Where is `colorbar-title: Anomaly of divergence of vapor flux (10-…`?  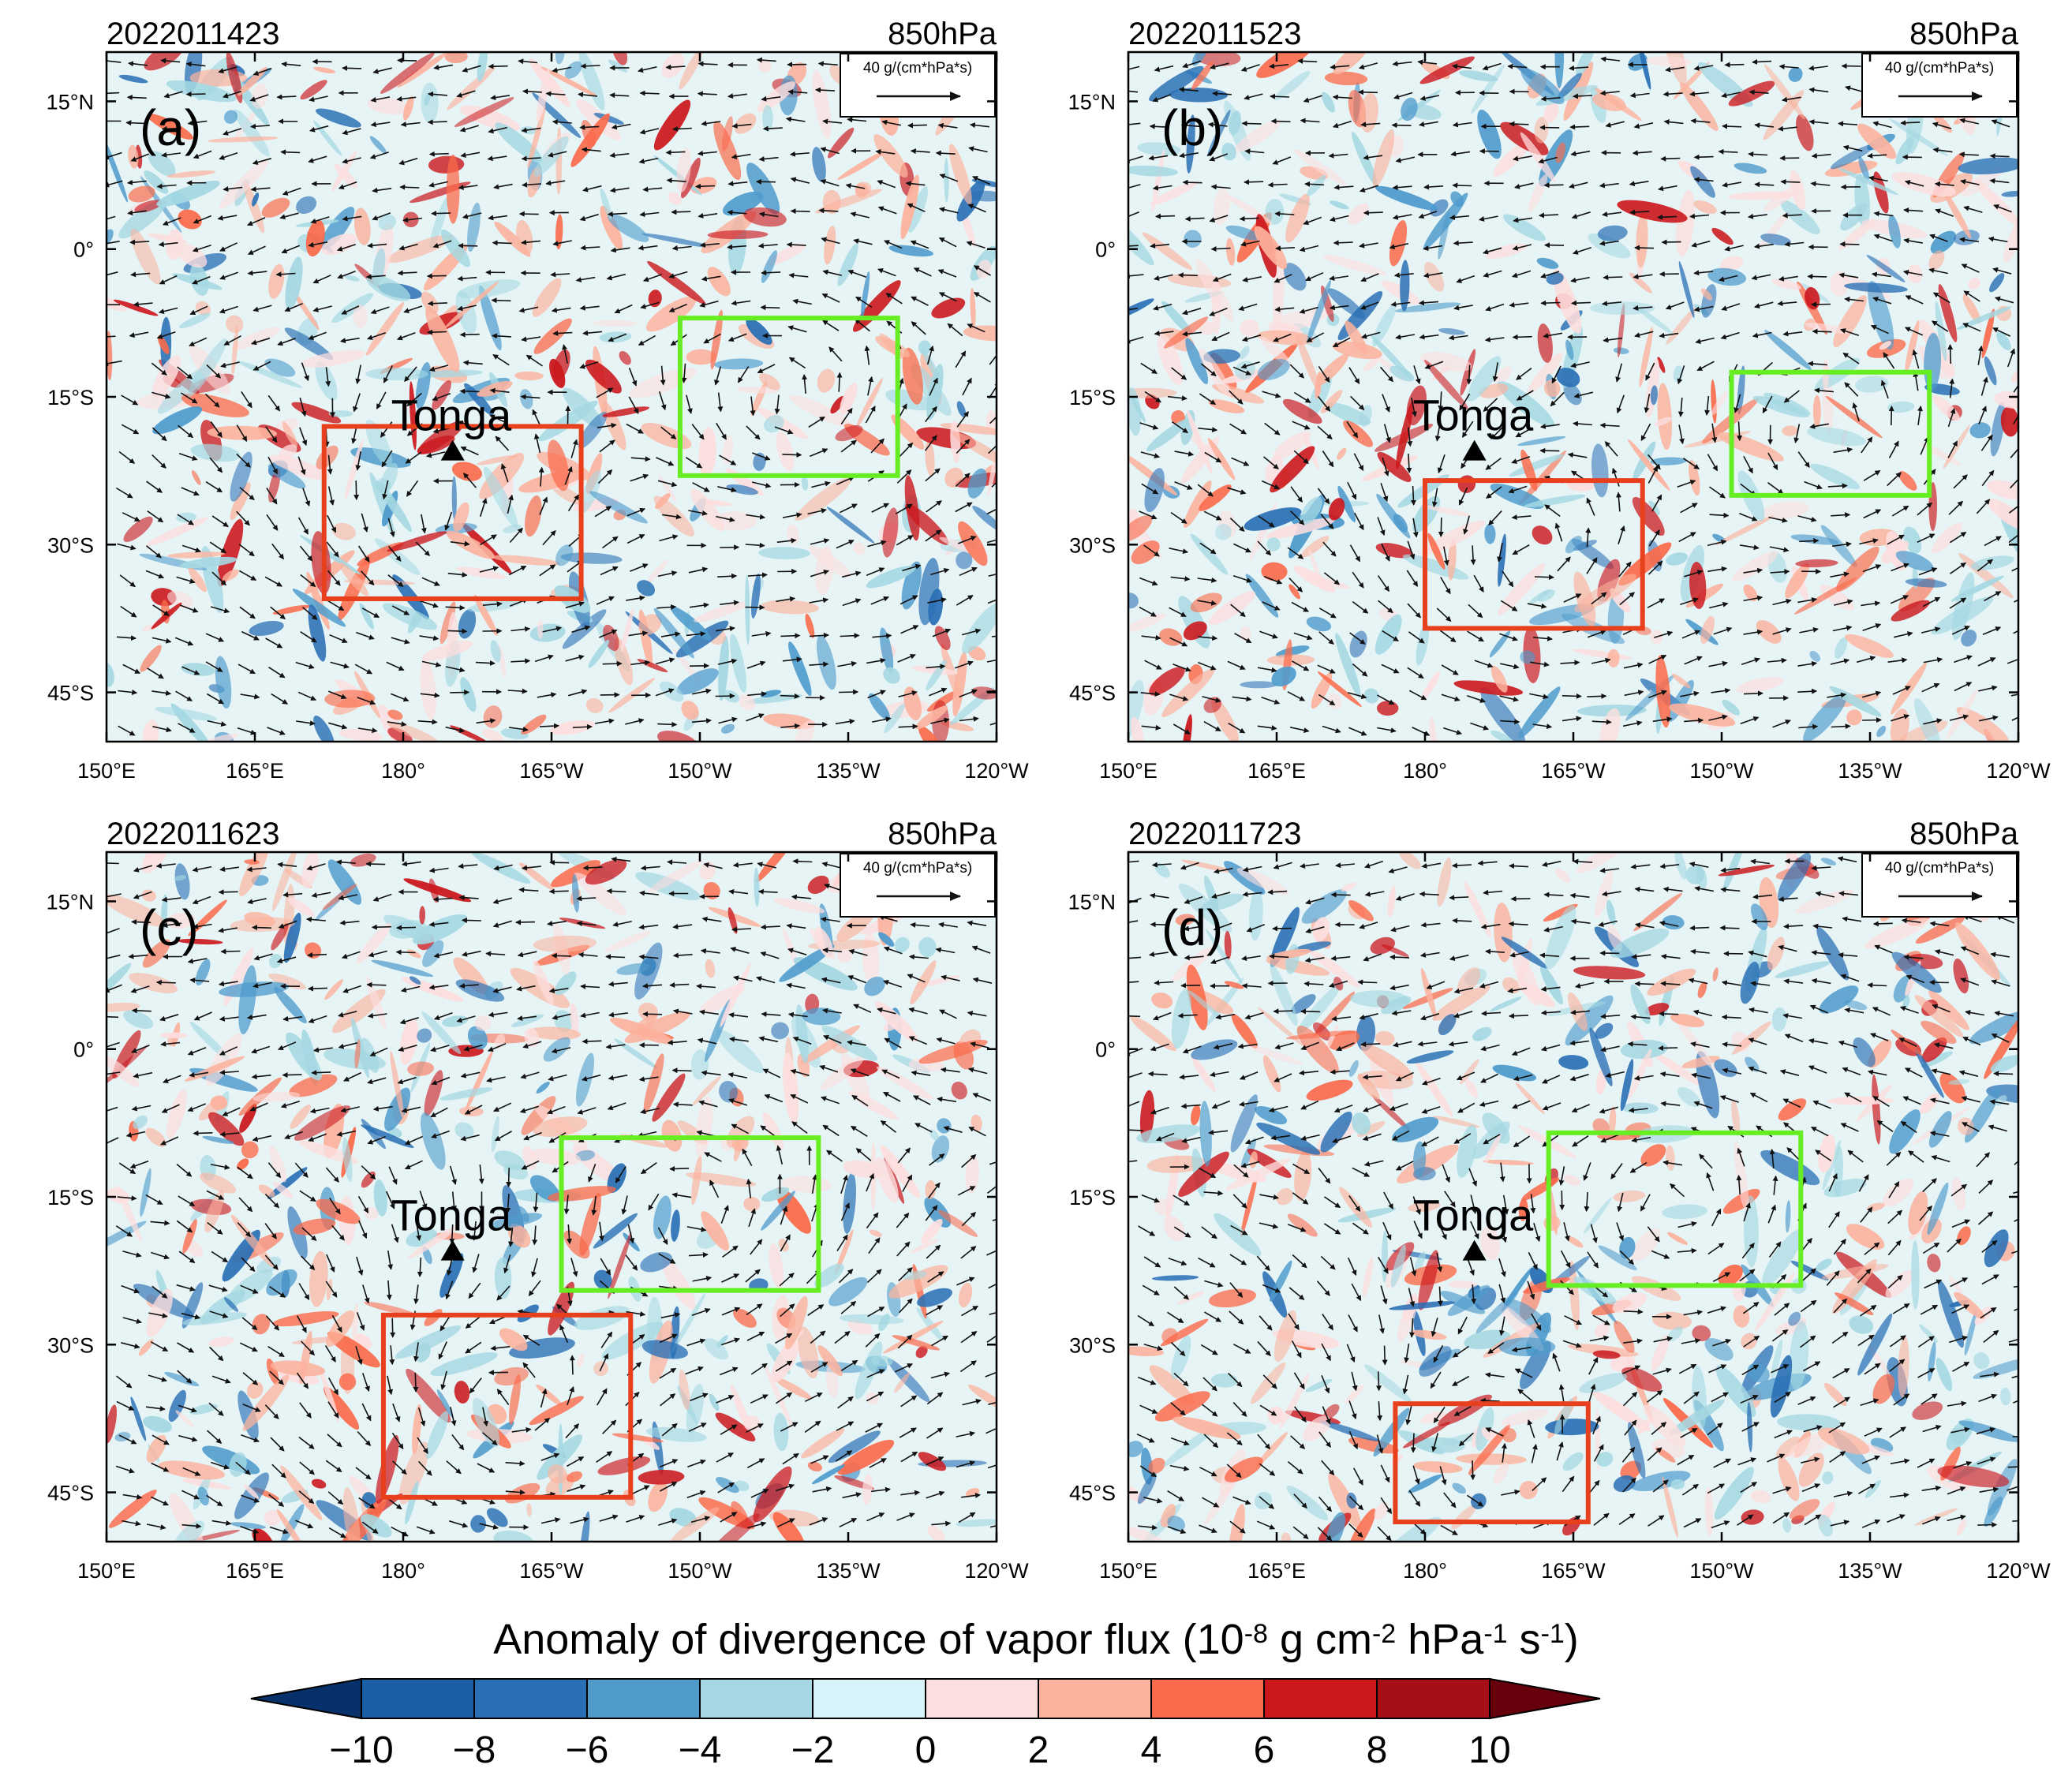 colorbar-title: Anomaly of divergence of vapor flux (10-… is located at coordinates (1036, 1639).